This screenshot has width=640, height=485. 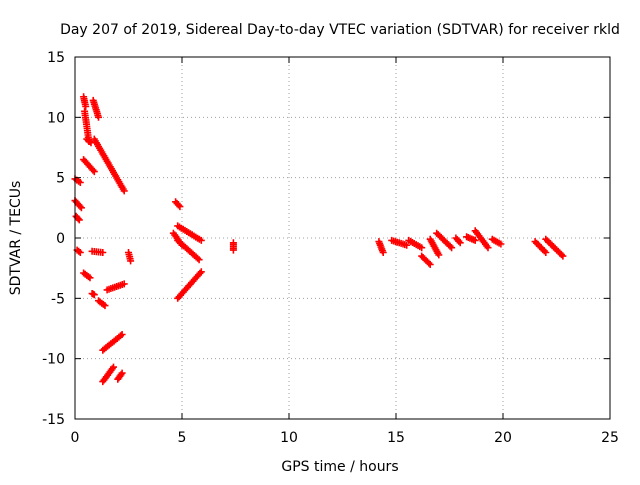 What do you see at coordinates (56, 118) in the screenshot?
I see `y-tick-label: 10` at bounding box center [56, 118].